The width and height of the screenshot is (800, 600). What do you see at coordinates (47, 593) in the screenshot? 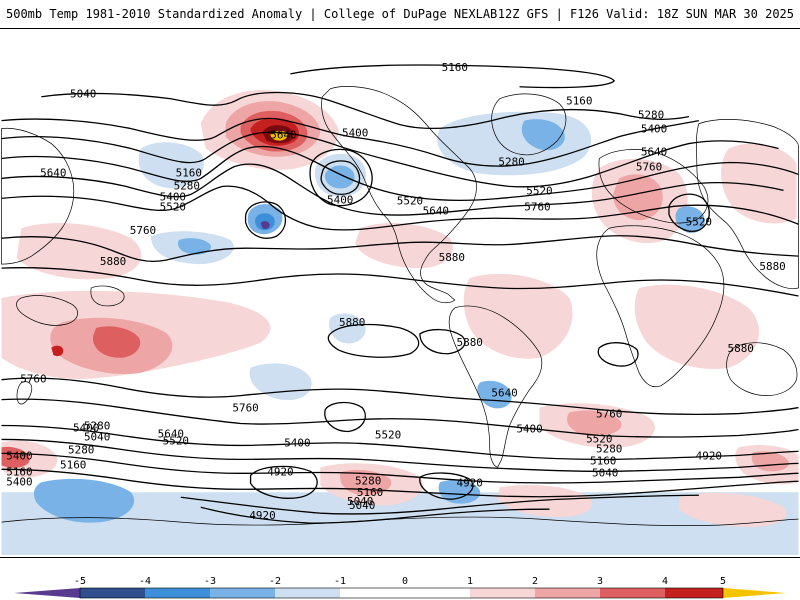
I see `legend-swatch-neg5` at bounding box center [47, 593].